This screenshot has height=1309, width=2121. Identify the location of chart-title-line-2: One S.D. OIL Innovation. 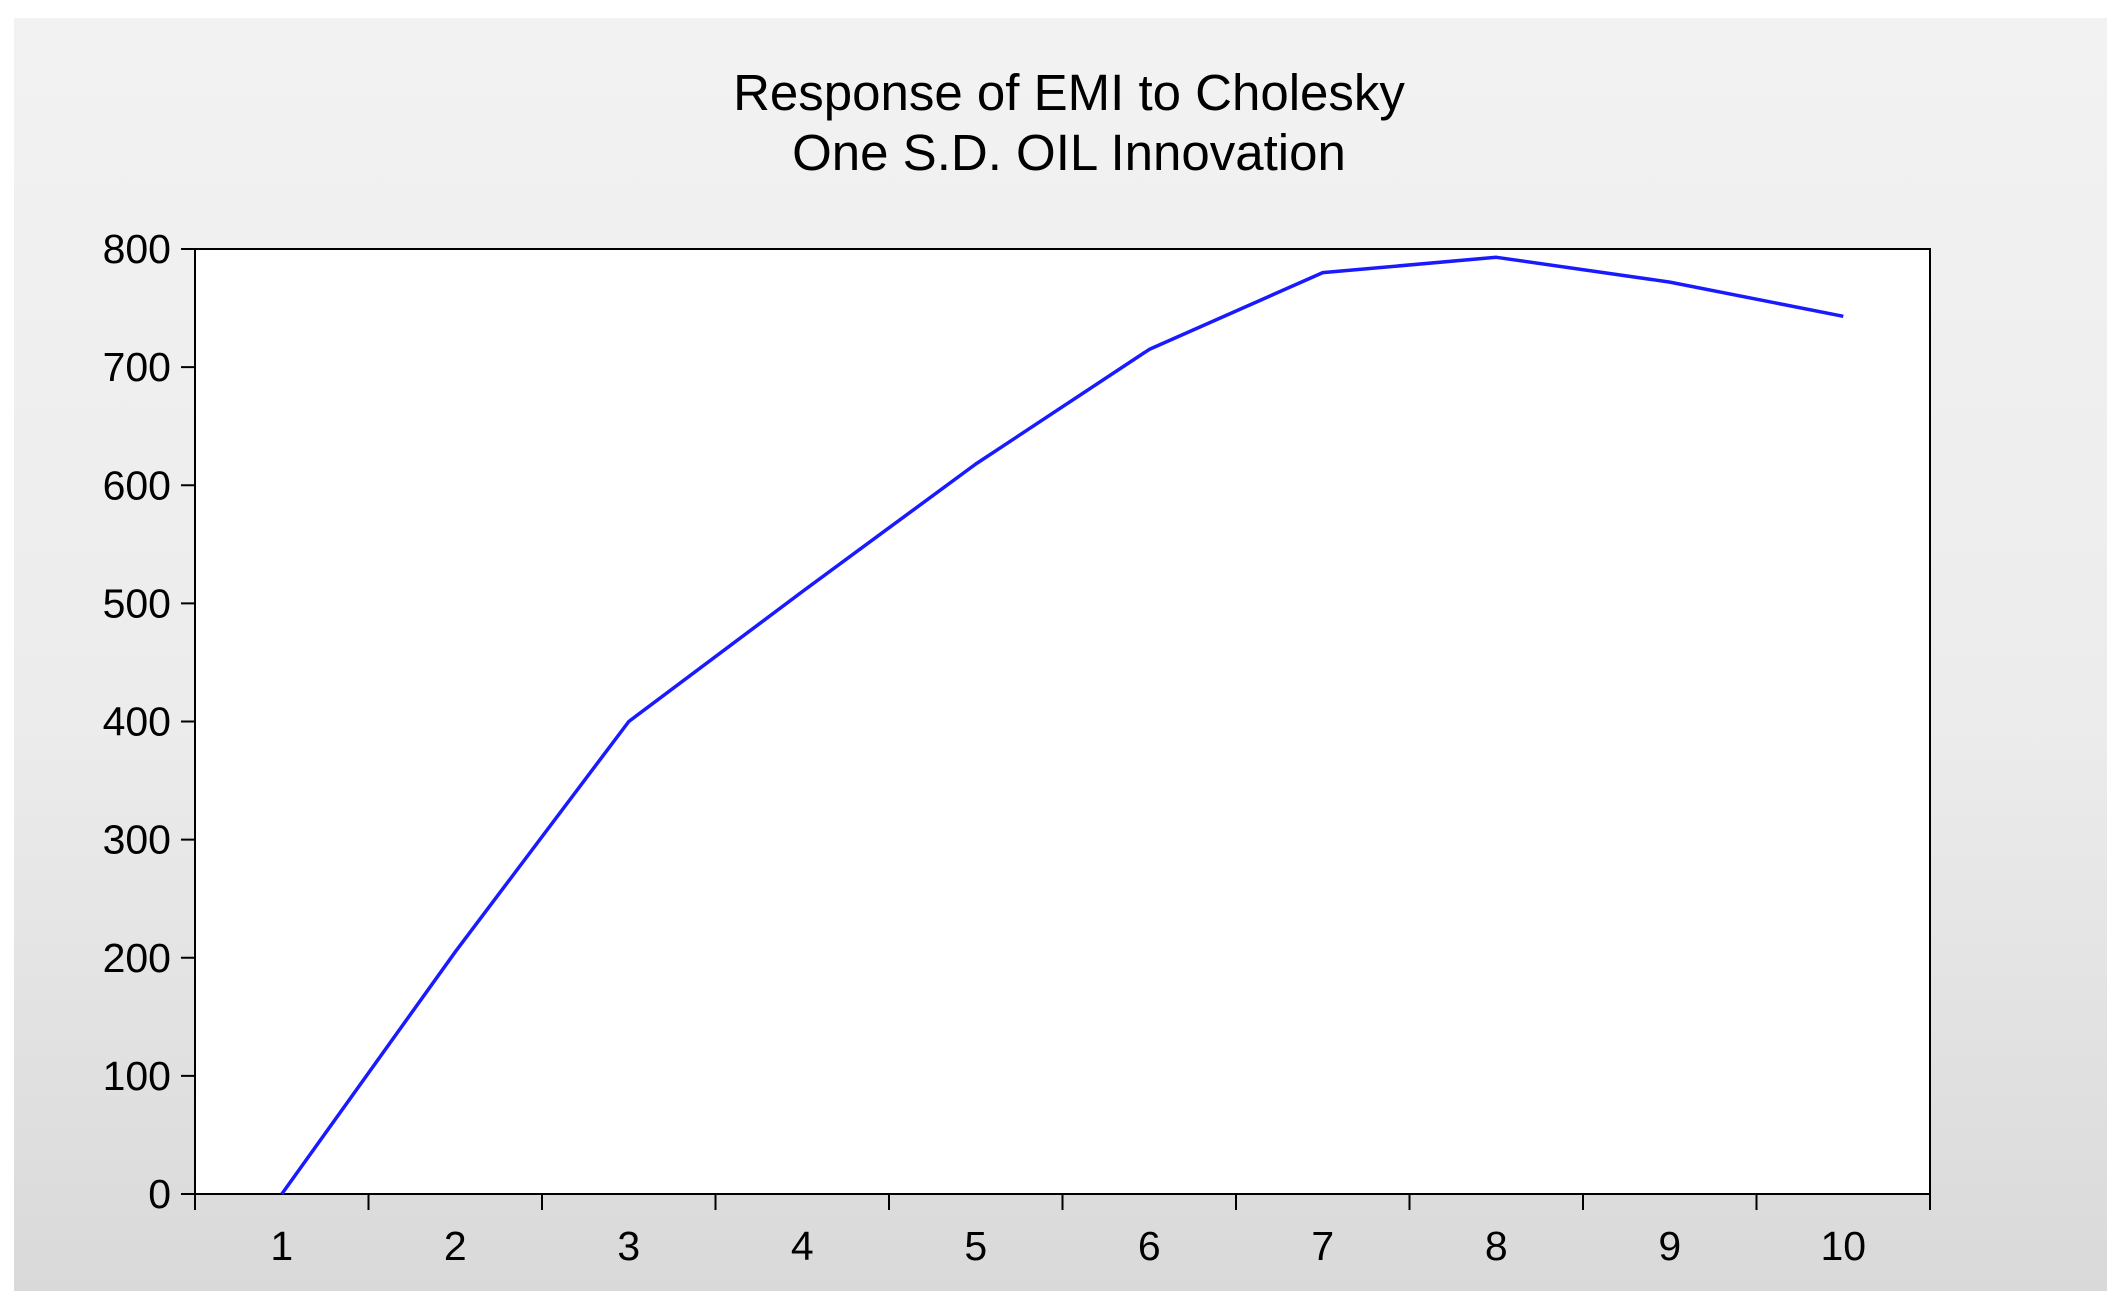
(1069, 152).